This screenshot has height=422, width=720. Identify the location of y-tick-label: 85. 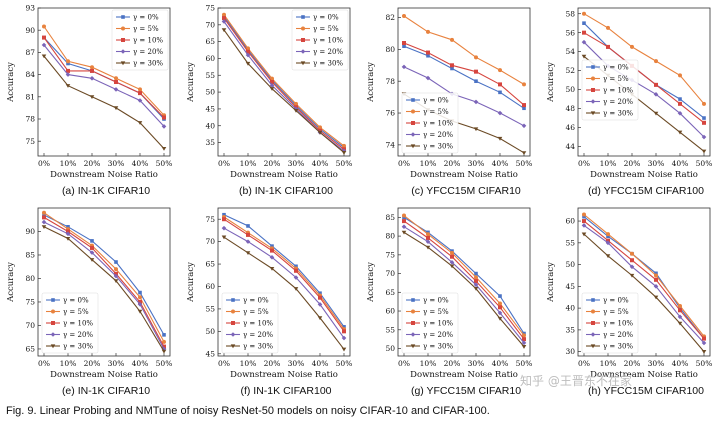
(390, 217).